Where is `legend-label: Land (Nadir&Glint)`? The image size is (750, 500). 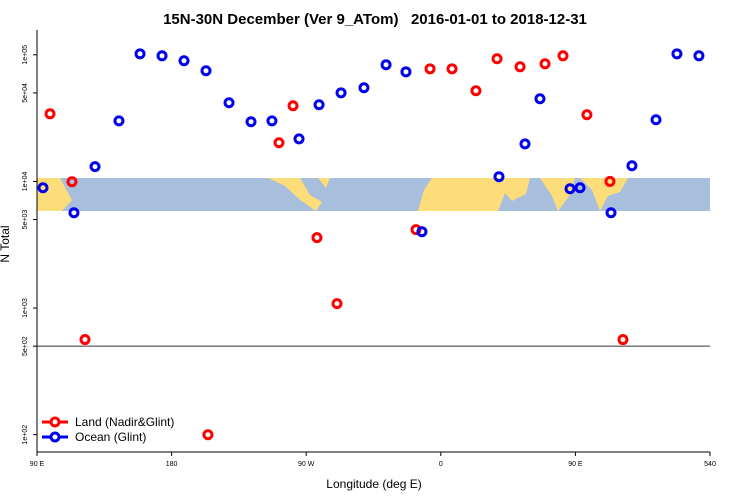
legend-label: Land (Nadir&Glint) is located at coordinates (124, 422).